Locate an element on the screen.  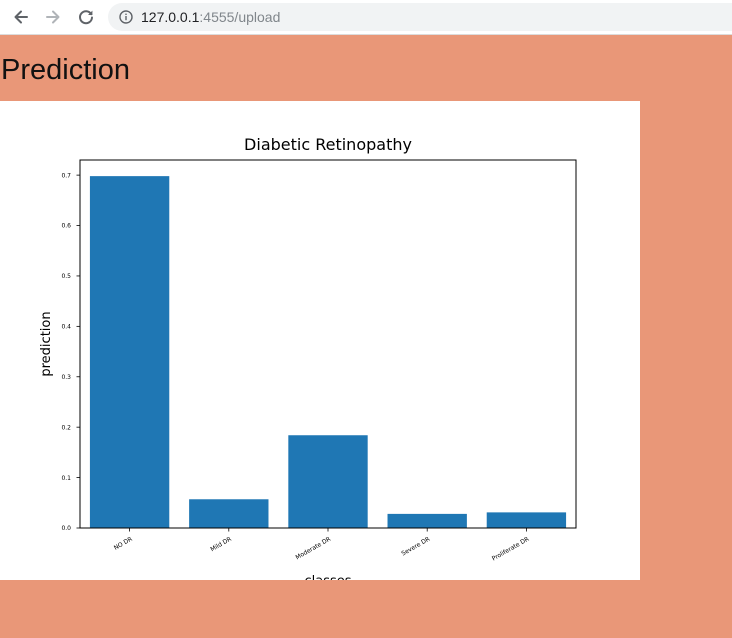
page-title: Prediction is located at coordinates (65, 70).